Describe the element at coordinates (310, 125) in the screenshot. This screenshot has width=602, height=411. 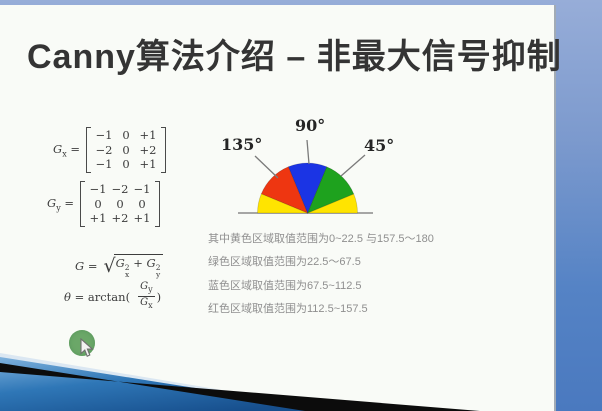
I see `angle-label-90: 90°` at that location.